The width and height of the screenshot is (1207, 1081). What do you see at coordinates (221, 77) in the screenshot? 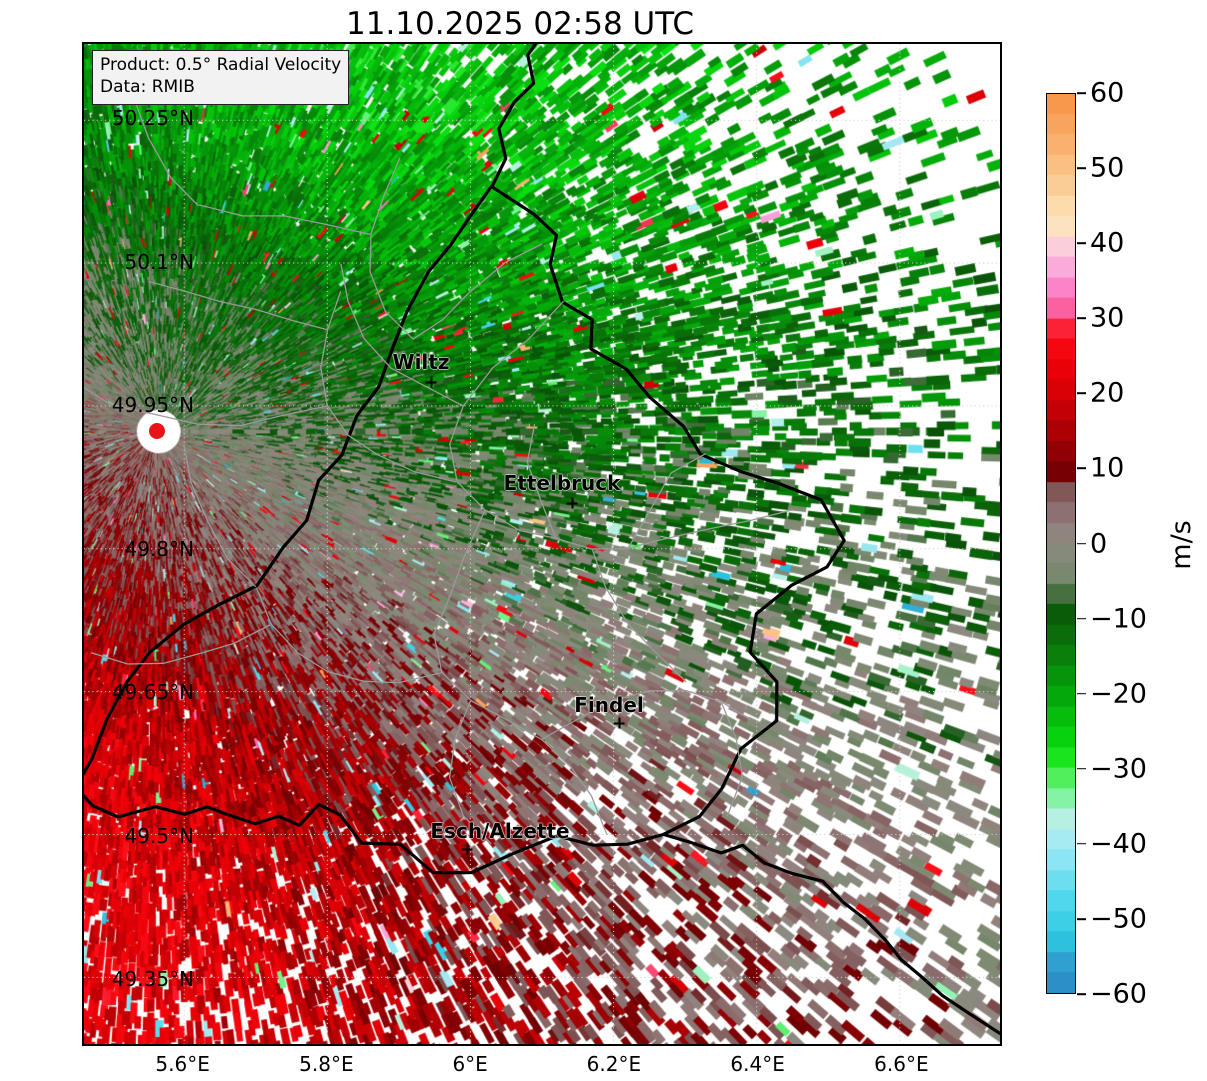
I see `product-info-box: Product: 0.5° Radial Velocity Data: RMIB` at bounding box center [221, 77].